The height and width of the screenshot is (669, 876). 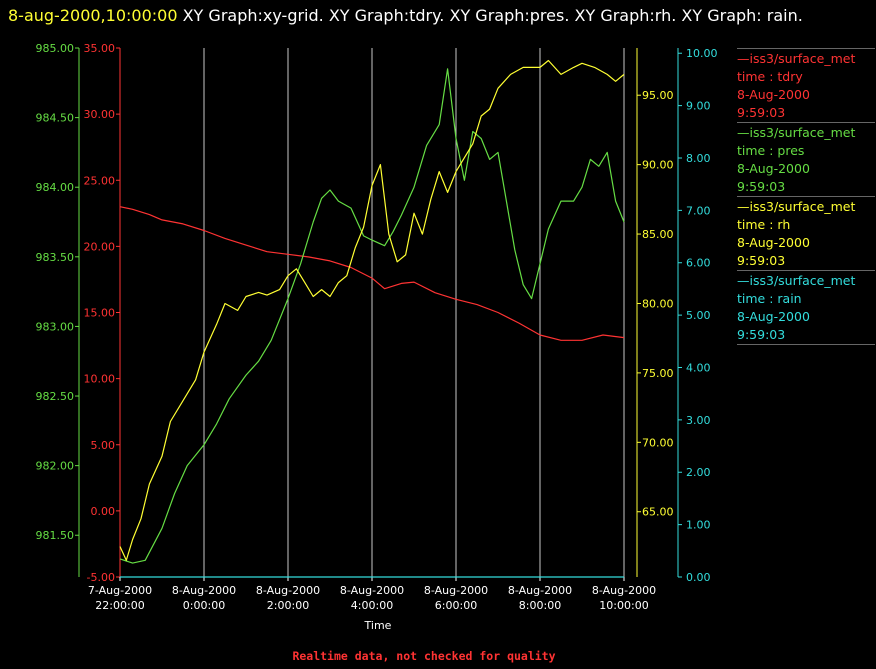 I want to click on x-tick-label: 2:00:00, so click(x=288, y=605).